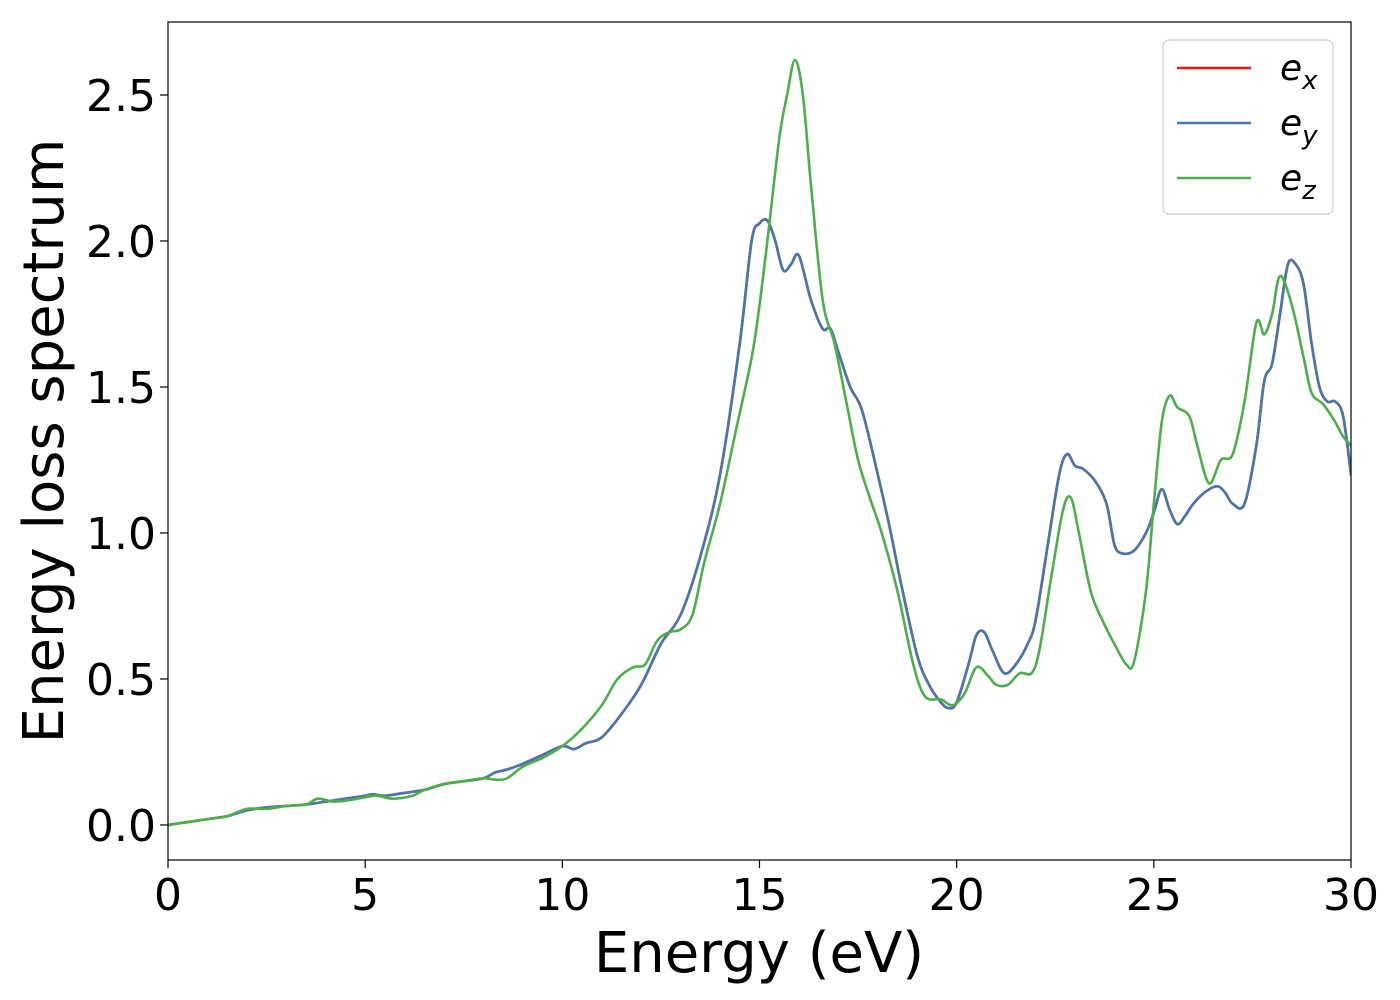  I want to click on x-tick-label: 15, so click(760, 895).